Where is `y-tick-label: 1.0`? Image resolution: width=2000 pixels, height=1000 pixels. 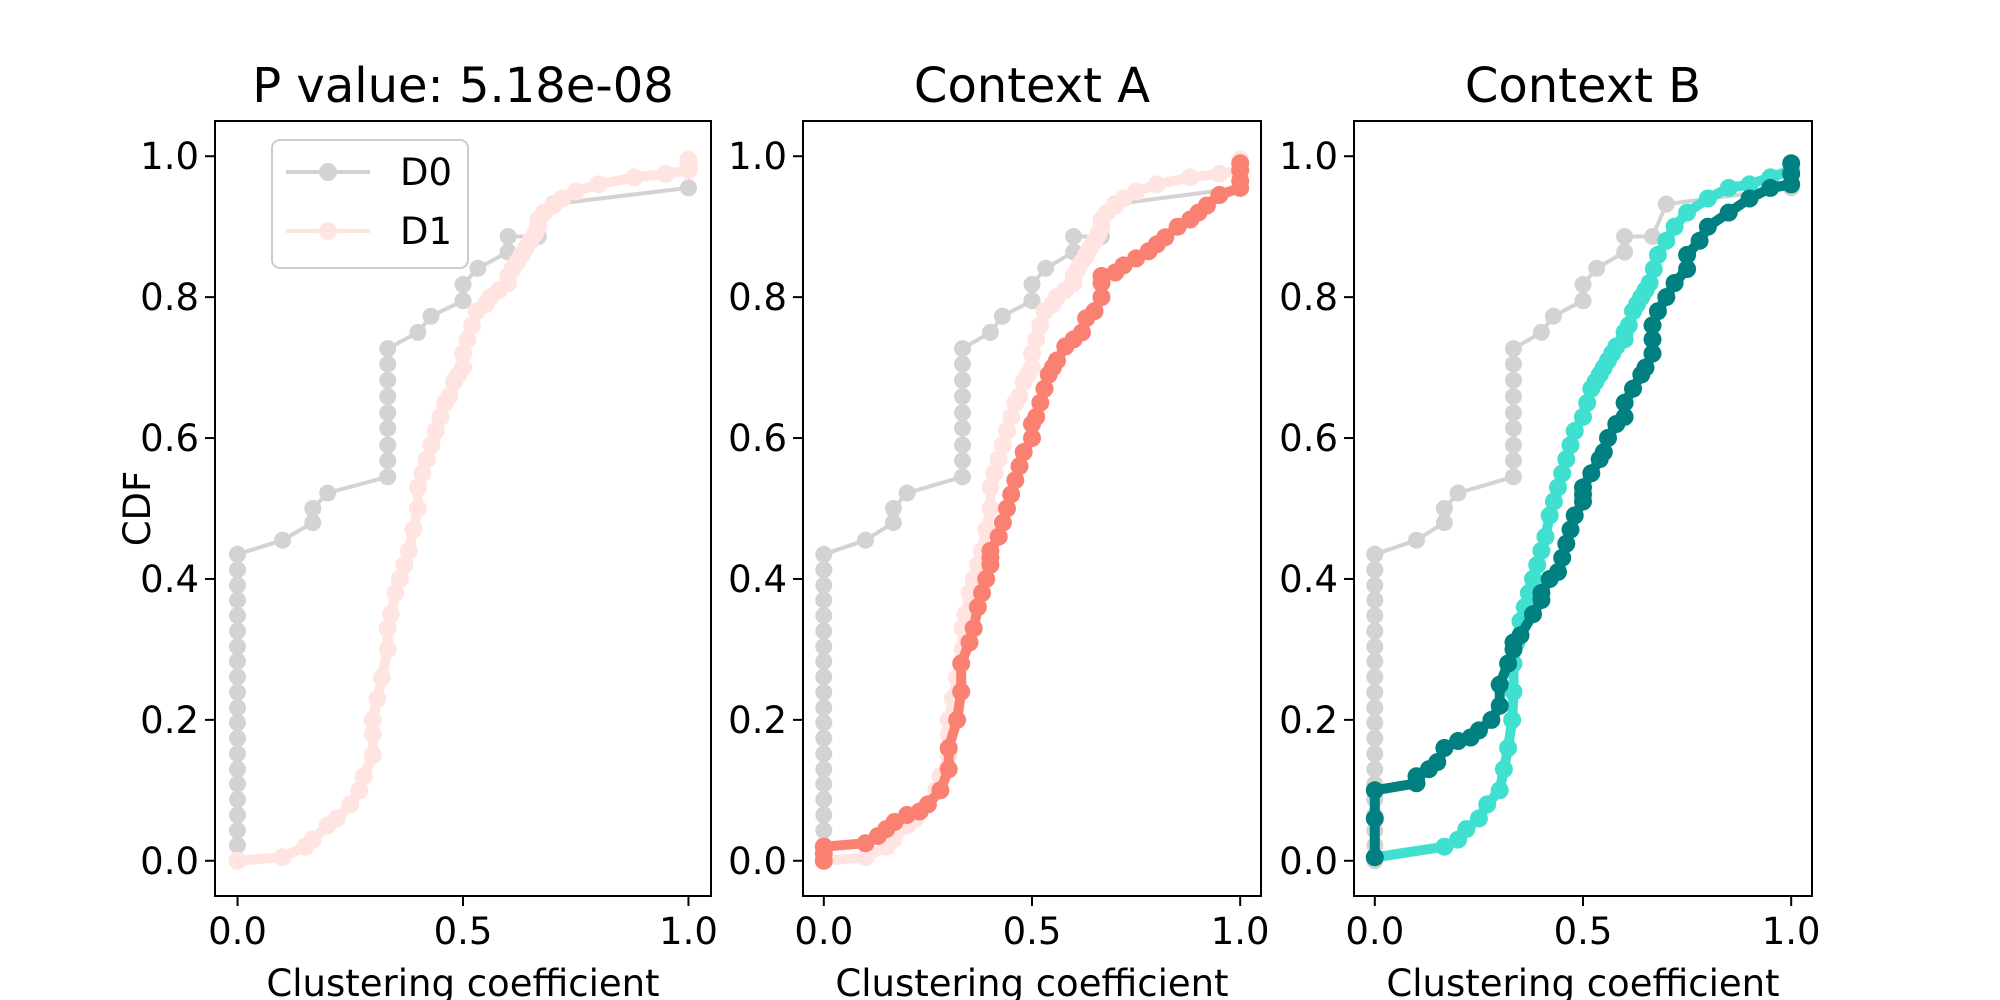 y-tick-label: 1.0 is located at coordinates (1308, 156).